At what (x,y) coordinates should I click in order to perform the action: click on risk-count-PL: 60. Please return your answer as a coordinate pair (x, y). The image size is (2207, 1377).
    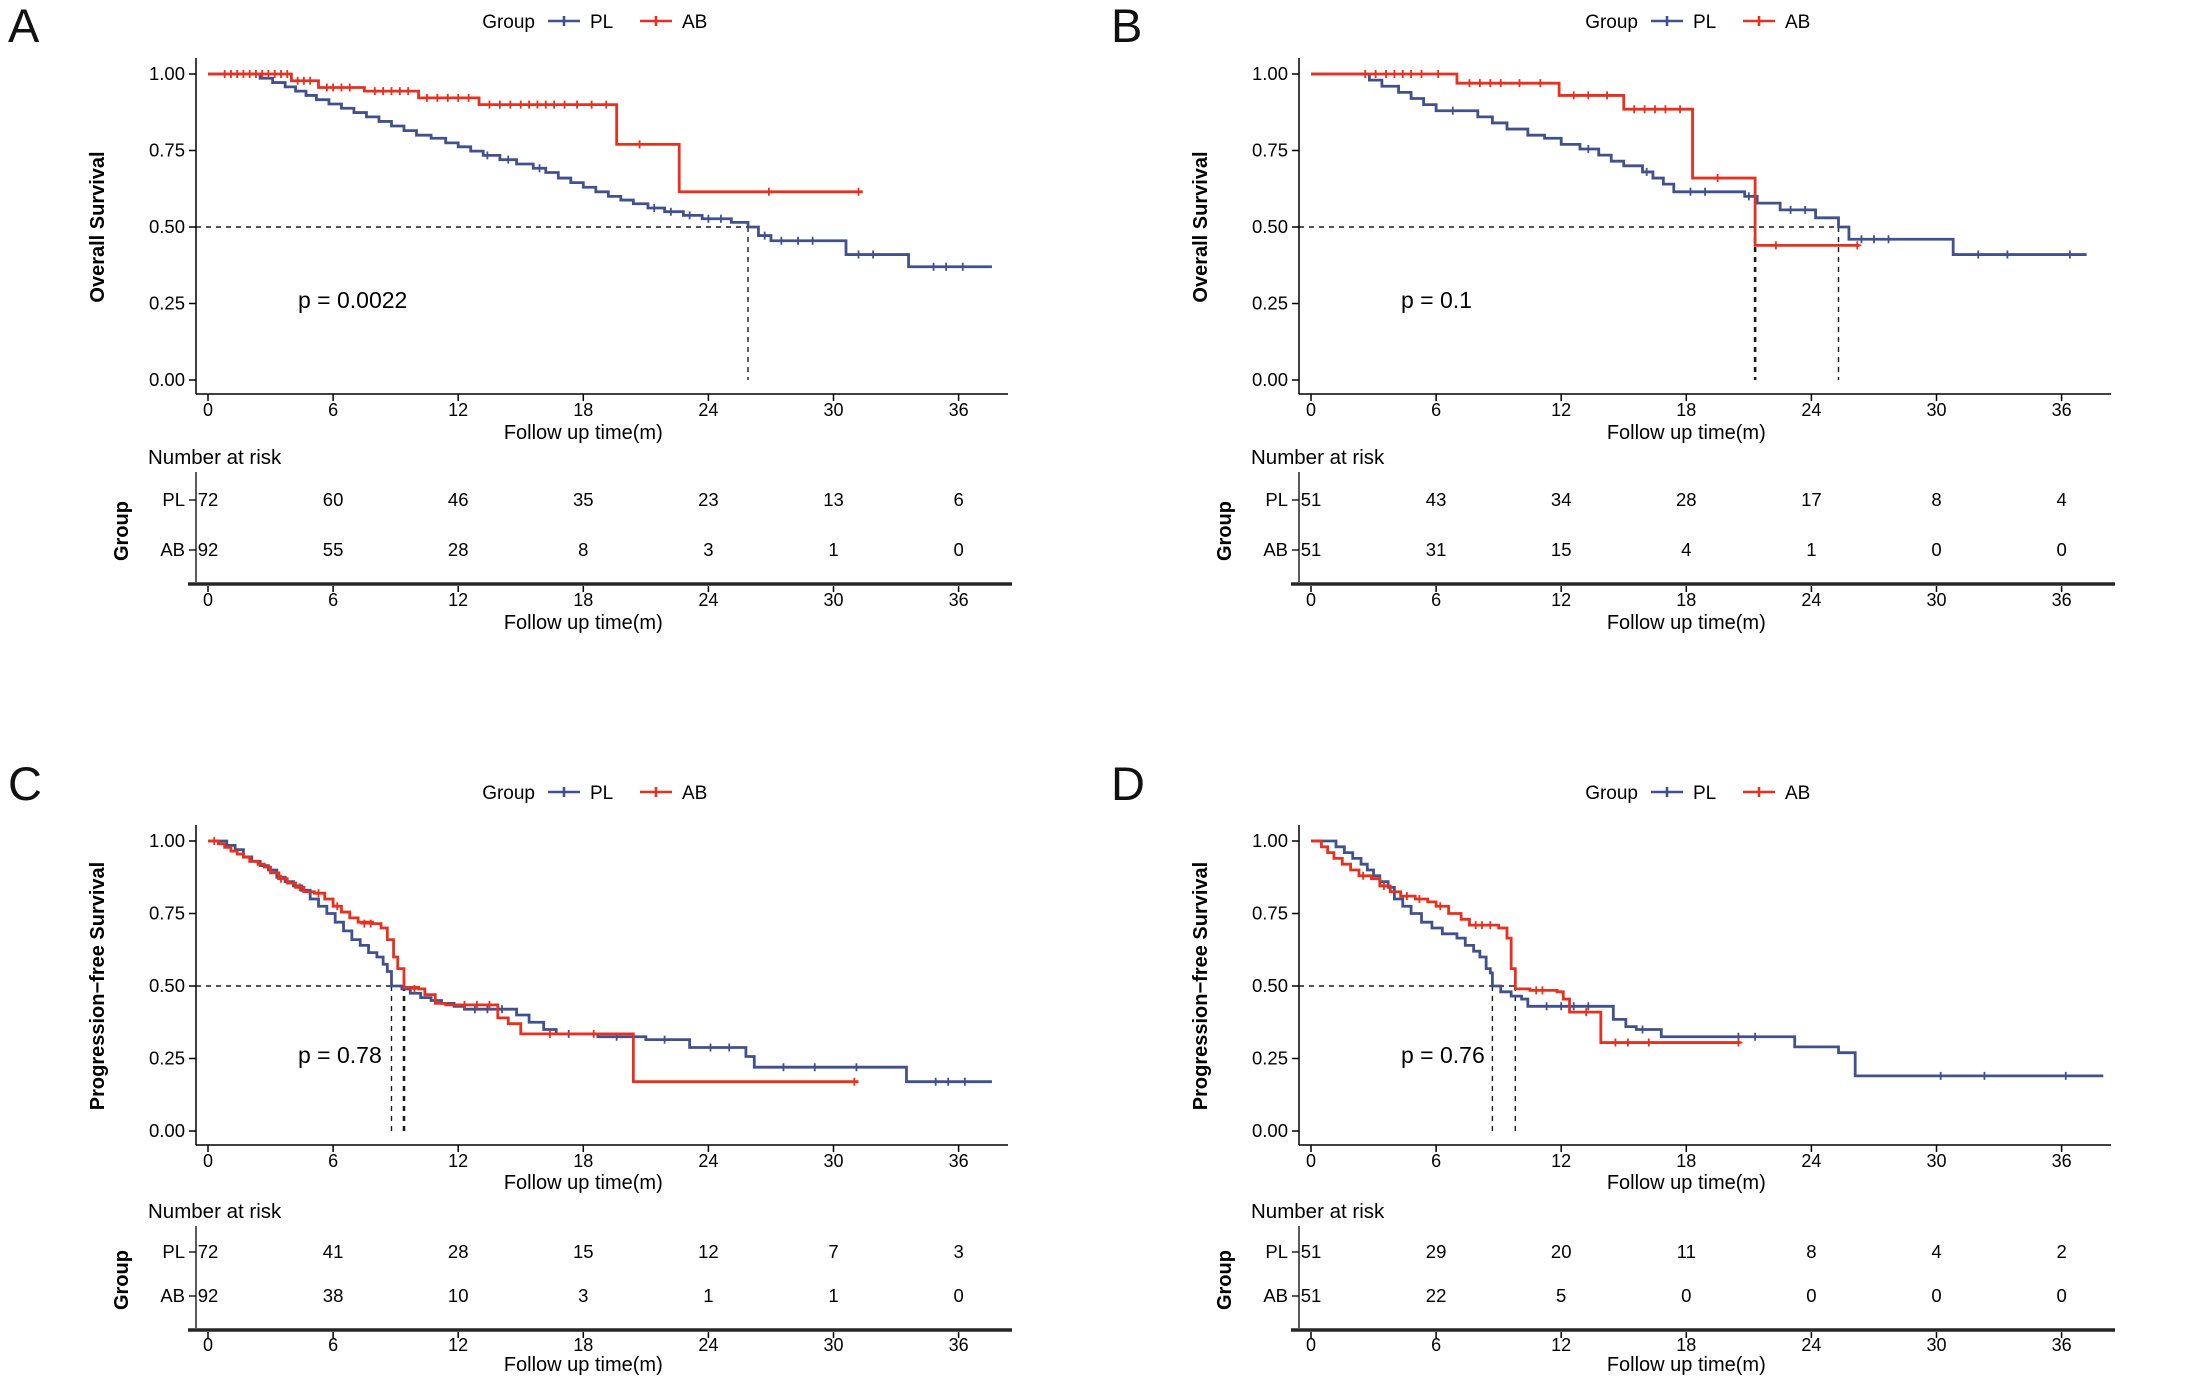
    Looking at the image, I should click on (333, 499).